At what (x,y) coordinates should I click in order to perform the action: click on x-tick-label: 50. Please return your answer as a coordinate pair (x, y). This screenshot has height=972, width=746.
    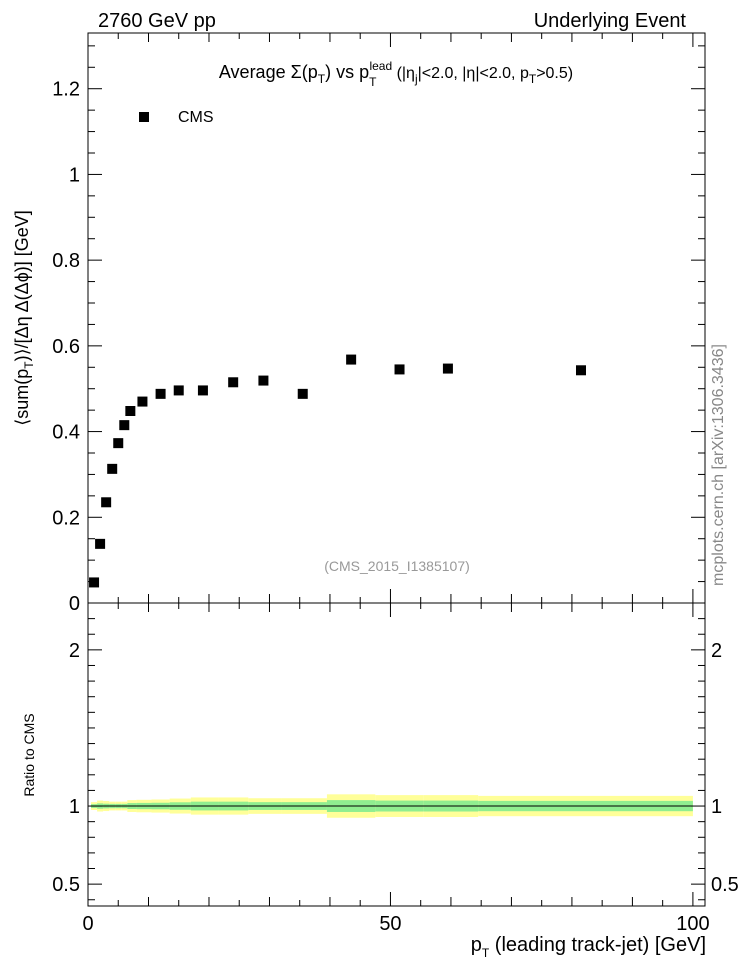
    Looking at the image, I should click on (390, 924).